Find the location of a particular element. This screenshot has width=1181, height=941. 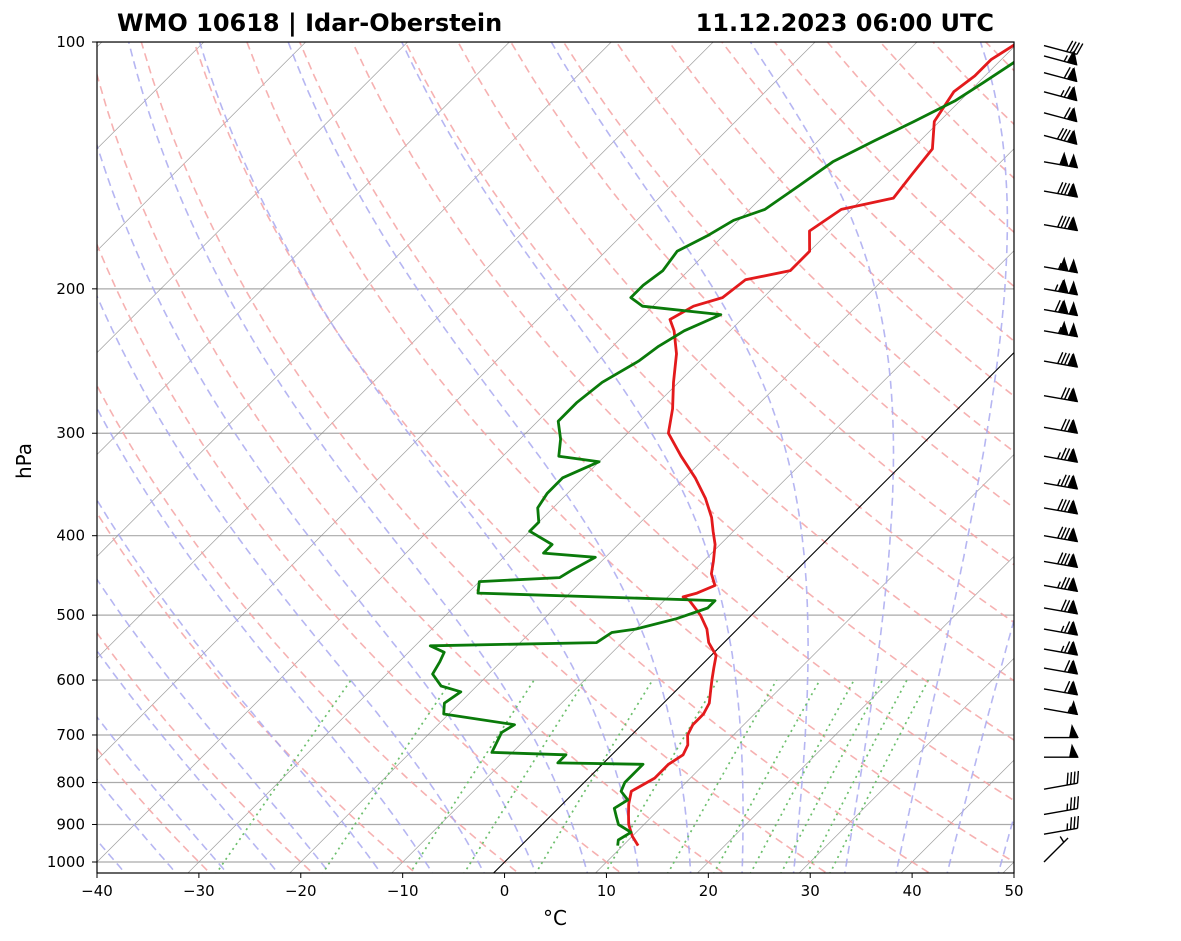

x-tick-label: 40 is located at coordinates (912, 891).